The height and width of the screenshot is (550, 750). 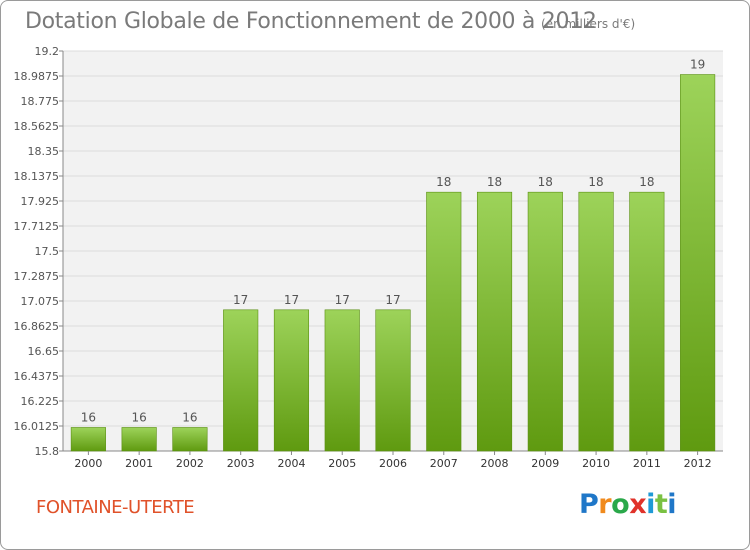 What do you see at coordinates (47, 51) in the screenshot?
I see `y-tick-label: 19.2` at bounding box center [47, 51].